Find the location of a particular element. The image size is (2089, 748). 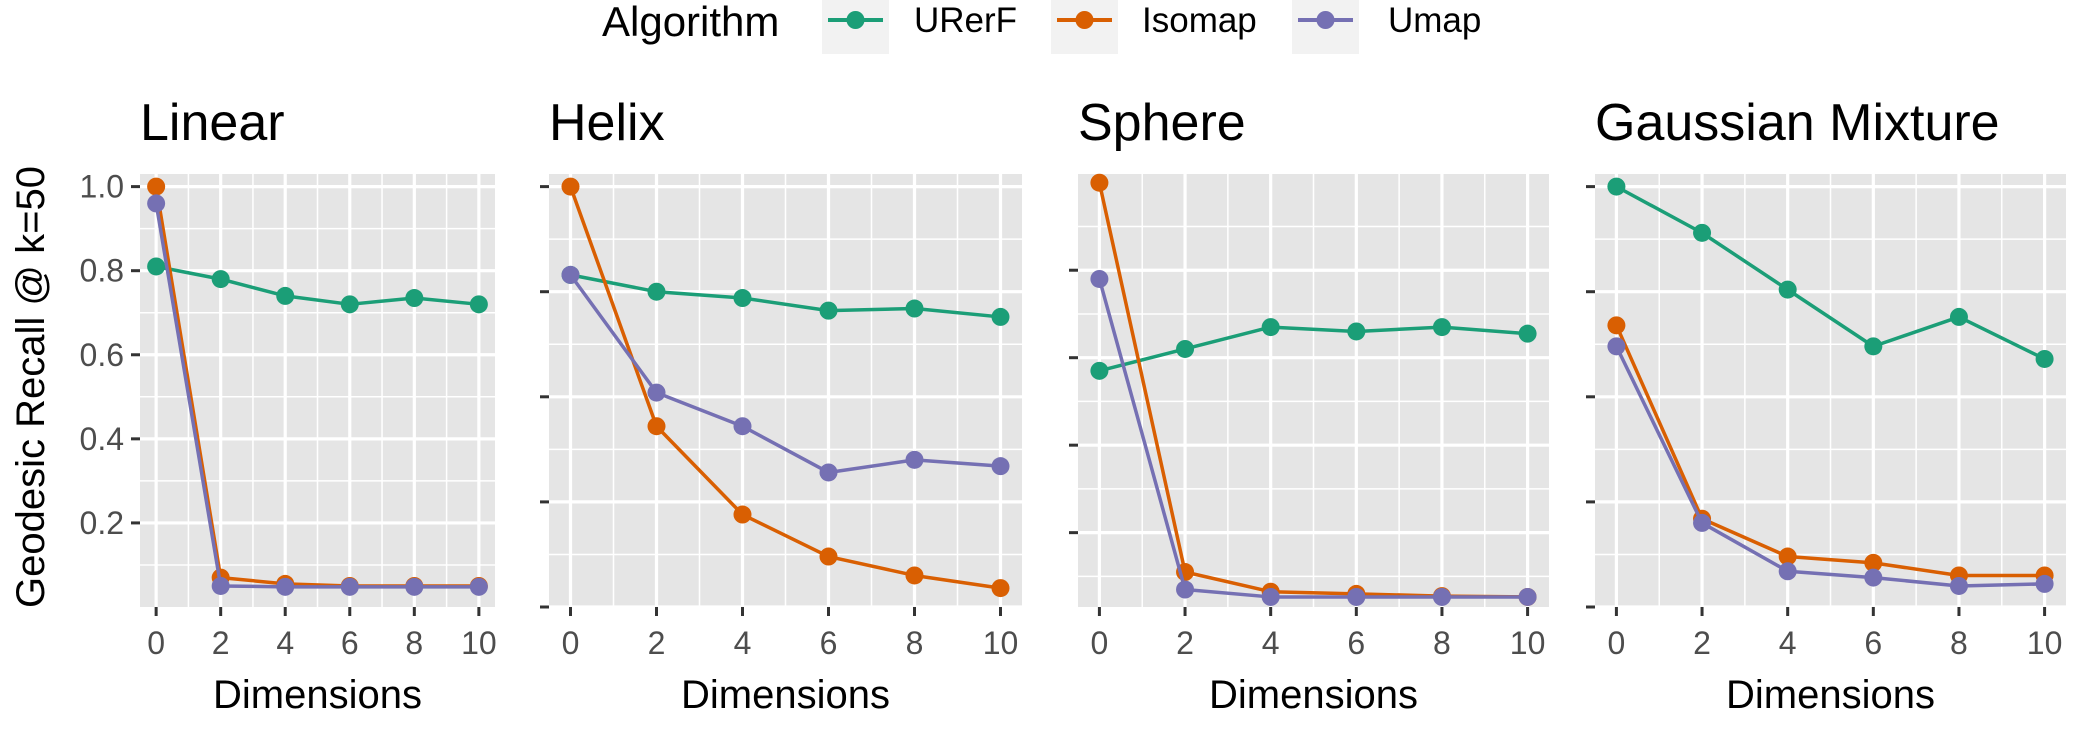

legend-marker-umap is located at coordinates (1325, 20).